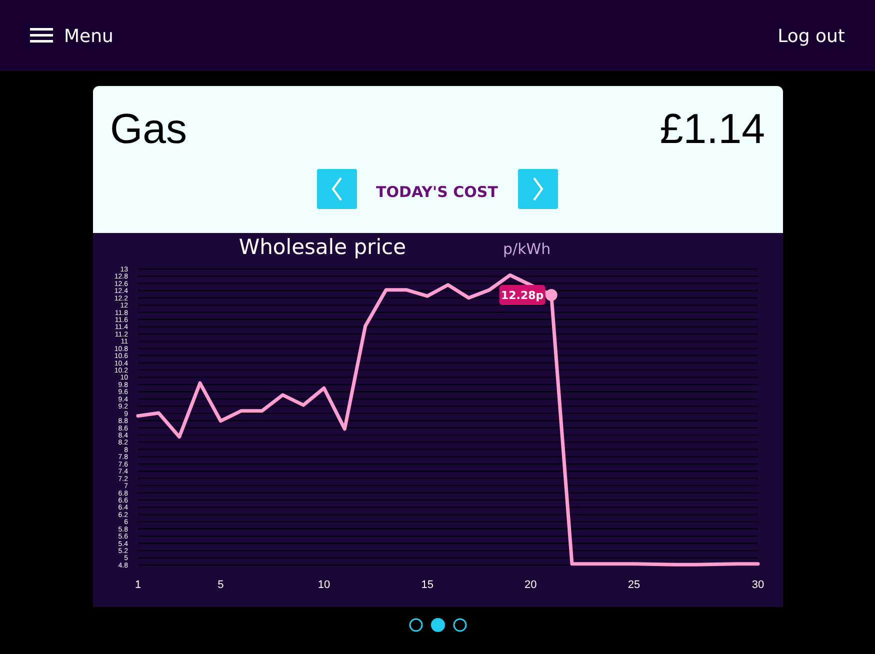  What do you see at coordinates (527, 249) in the screenshot?
I see `chart-subtitle: p/kWh` at bounding box center [527, 249].